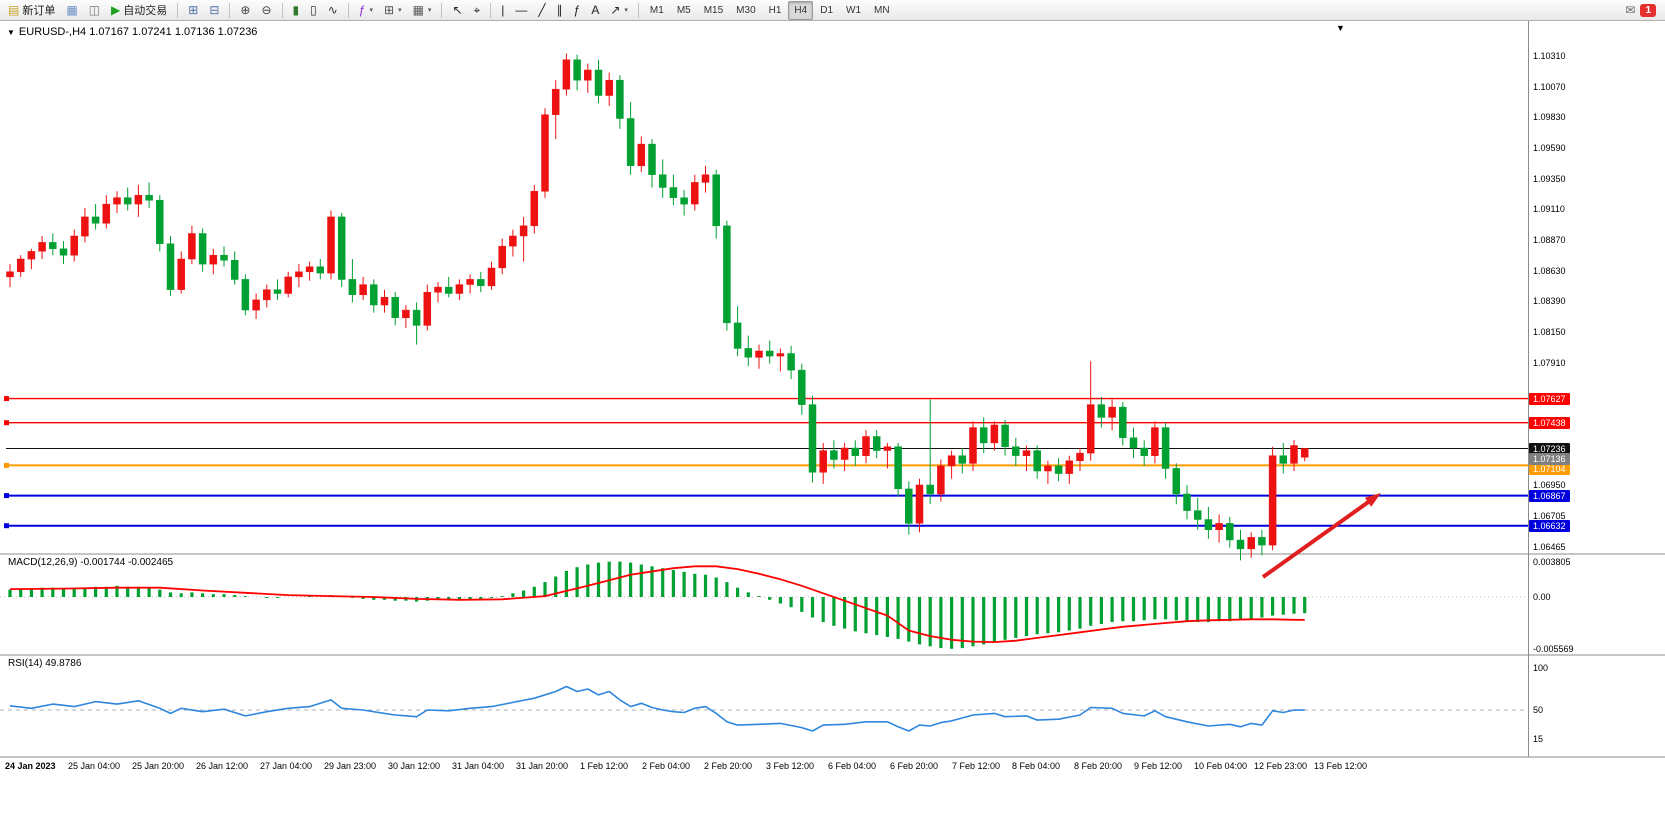 Image resolution: width=1665 pixels, height=833 pixels. What do you see at coordinates (713, 10) in the screenshot?
I see `timeframe-button-m15: M15` at bounding box center [713, 10].